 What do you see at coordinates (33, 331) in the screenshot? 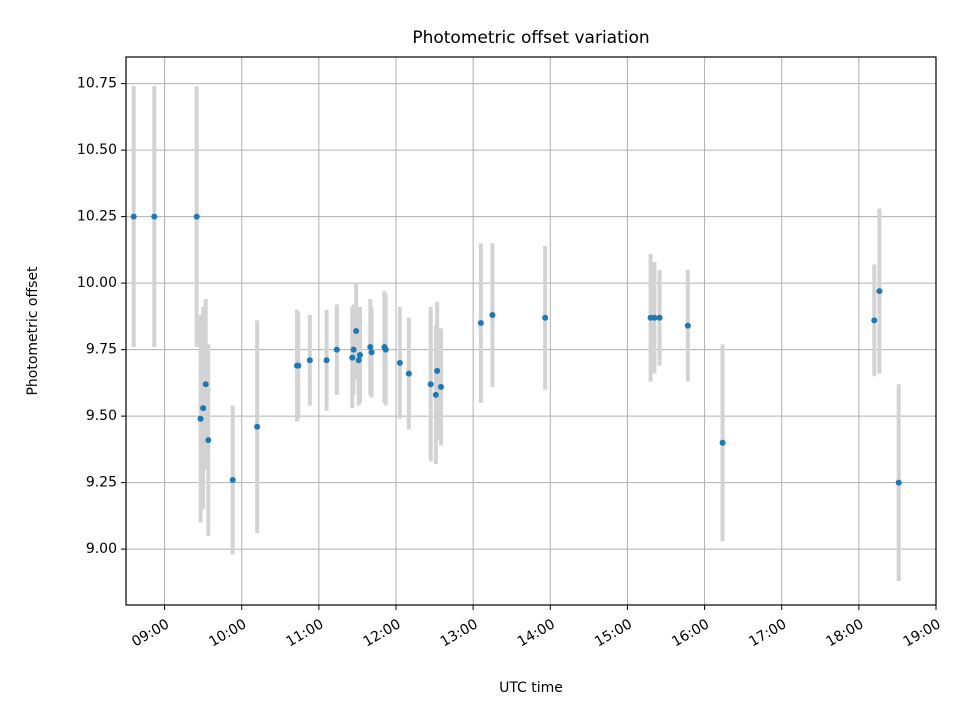
I see `y-axis-label: Photometric offset` at bounding box center [33, 331].